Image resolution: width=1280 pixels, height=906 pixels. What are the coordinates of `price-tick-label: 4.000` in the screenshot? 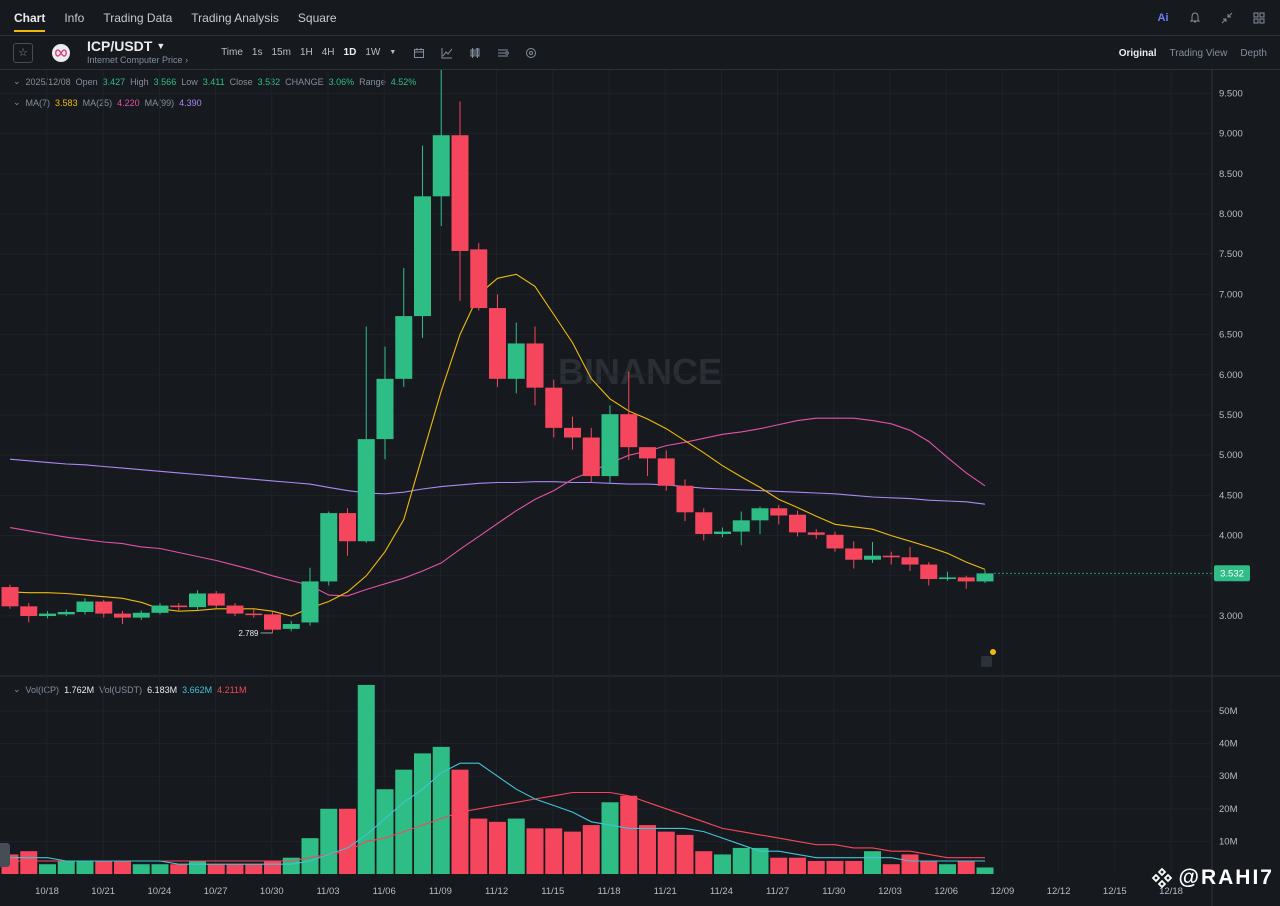 It's located at (1231, 536).